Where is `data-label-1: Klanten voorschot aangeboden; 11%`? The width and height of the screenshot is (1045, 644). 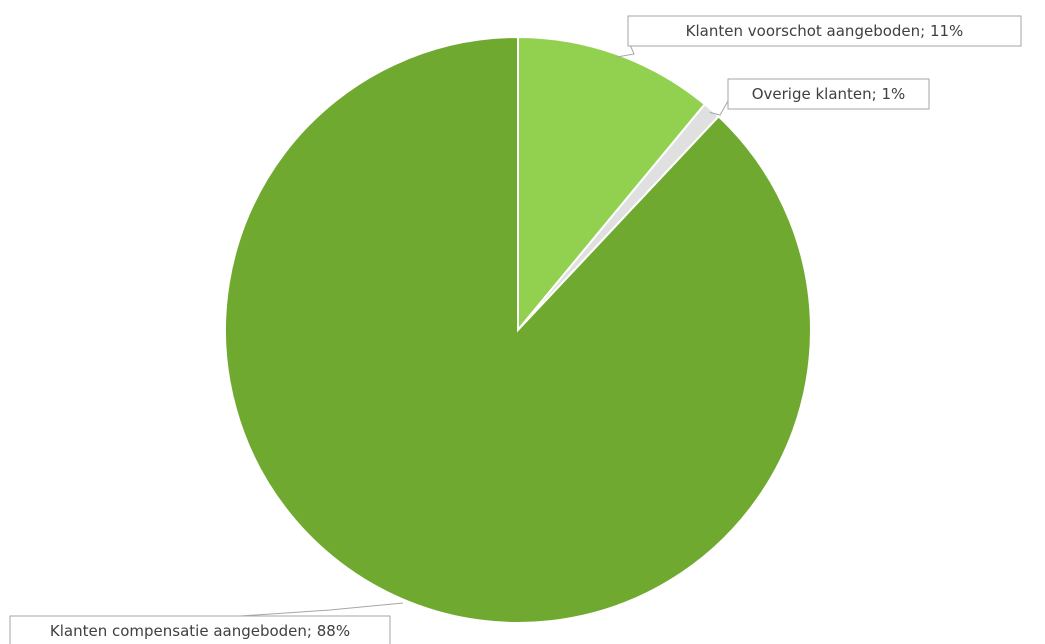
data-label-1: Klanten voorschot aangeboden; 11% is located at coordinates (825, 31).